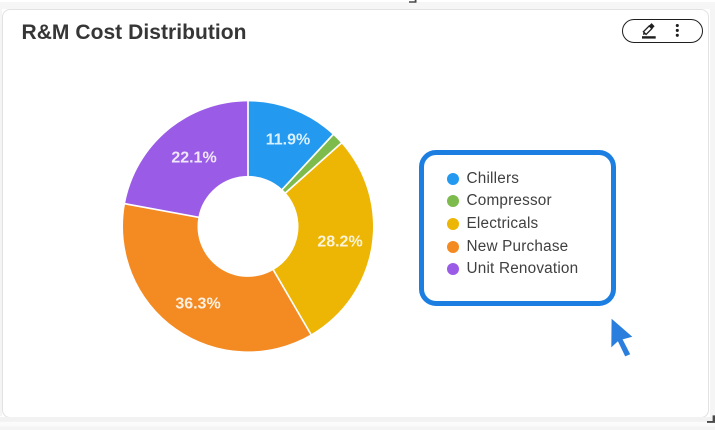  What do you see at coordinates (197, 304) in the screenshot?
I see `svg-text: 36.3%` at bounding box center [197, 304].